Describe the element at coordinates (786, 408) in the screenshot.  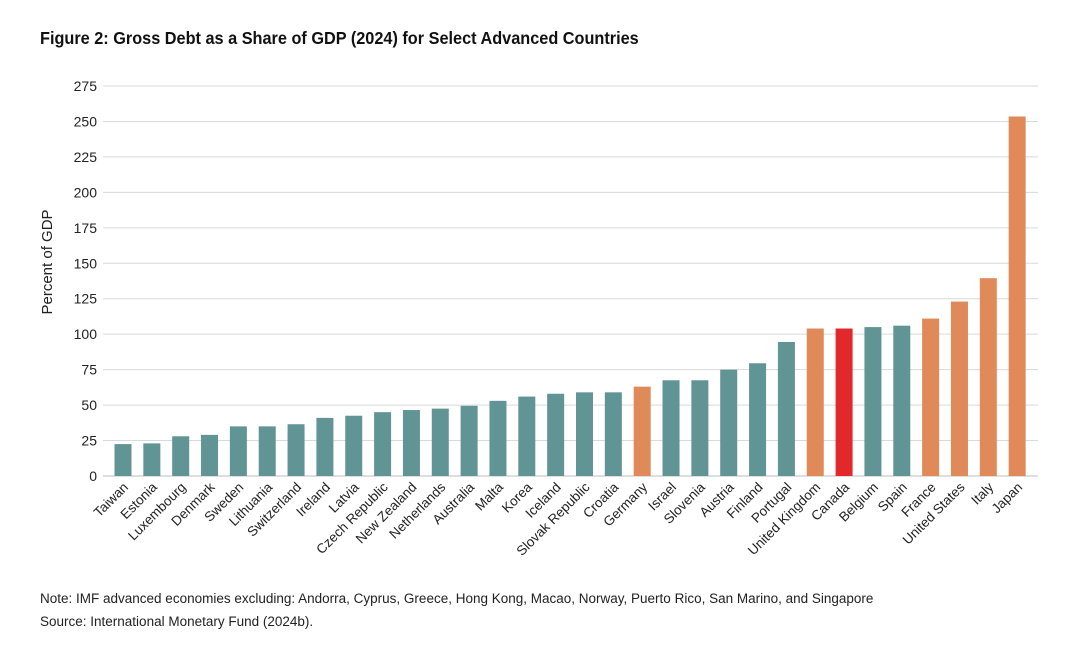
I see `bar-portugal` at that location.